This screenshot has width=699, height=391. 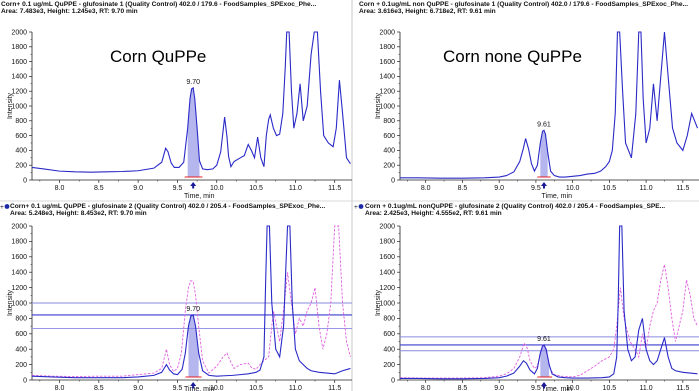 I want to click on x-axis-label: Time, min, so click(x=557, y=388).